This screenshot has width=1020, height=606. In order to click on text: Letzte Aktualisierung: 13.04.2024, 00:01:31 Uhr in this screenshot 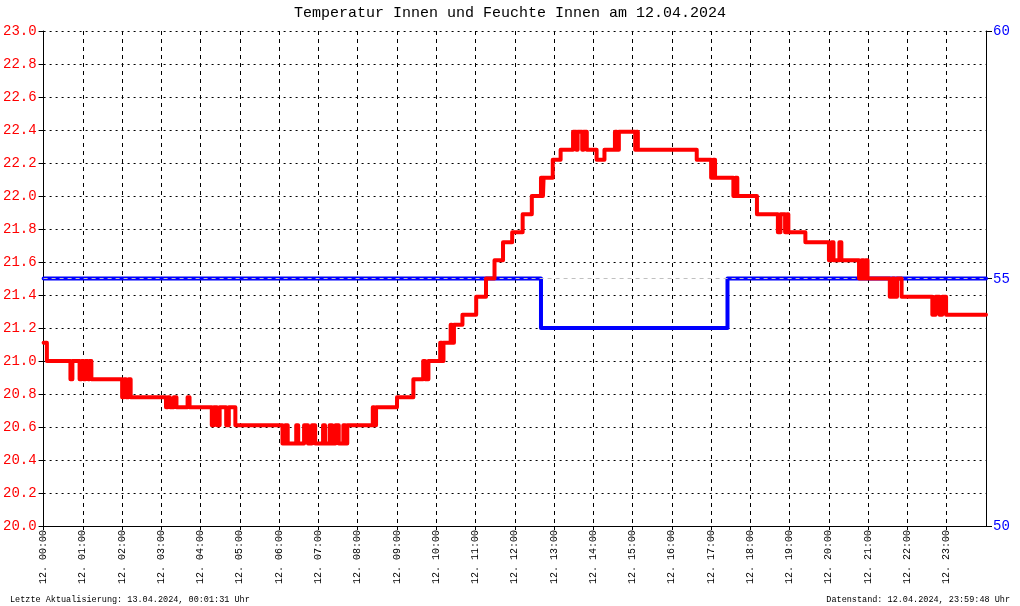, I will do `click(130, 600)`.